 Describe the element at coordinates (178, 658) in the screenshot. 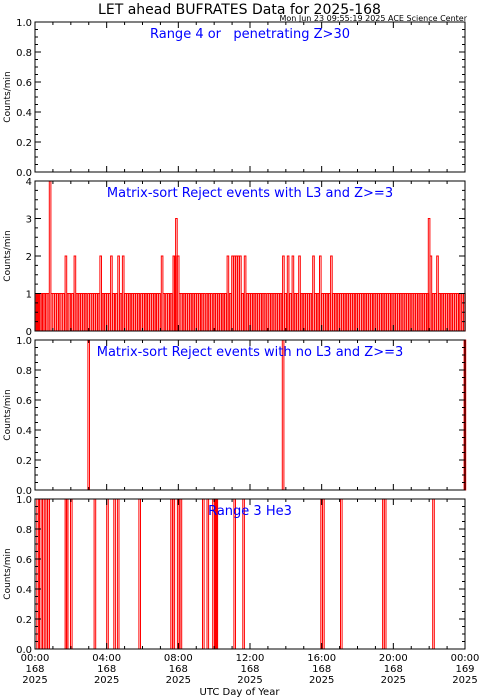

I see `x-tick-label: 08:00` at that location.